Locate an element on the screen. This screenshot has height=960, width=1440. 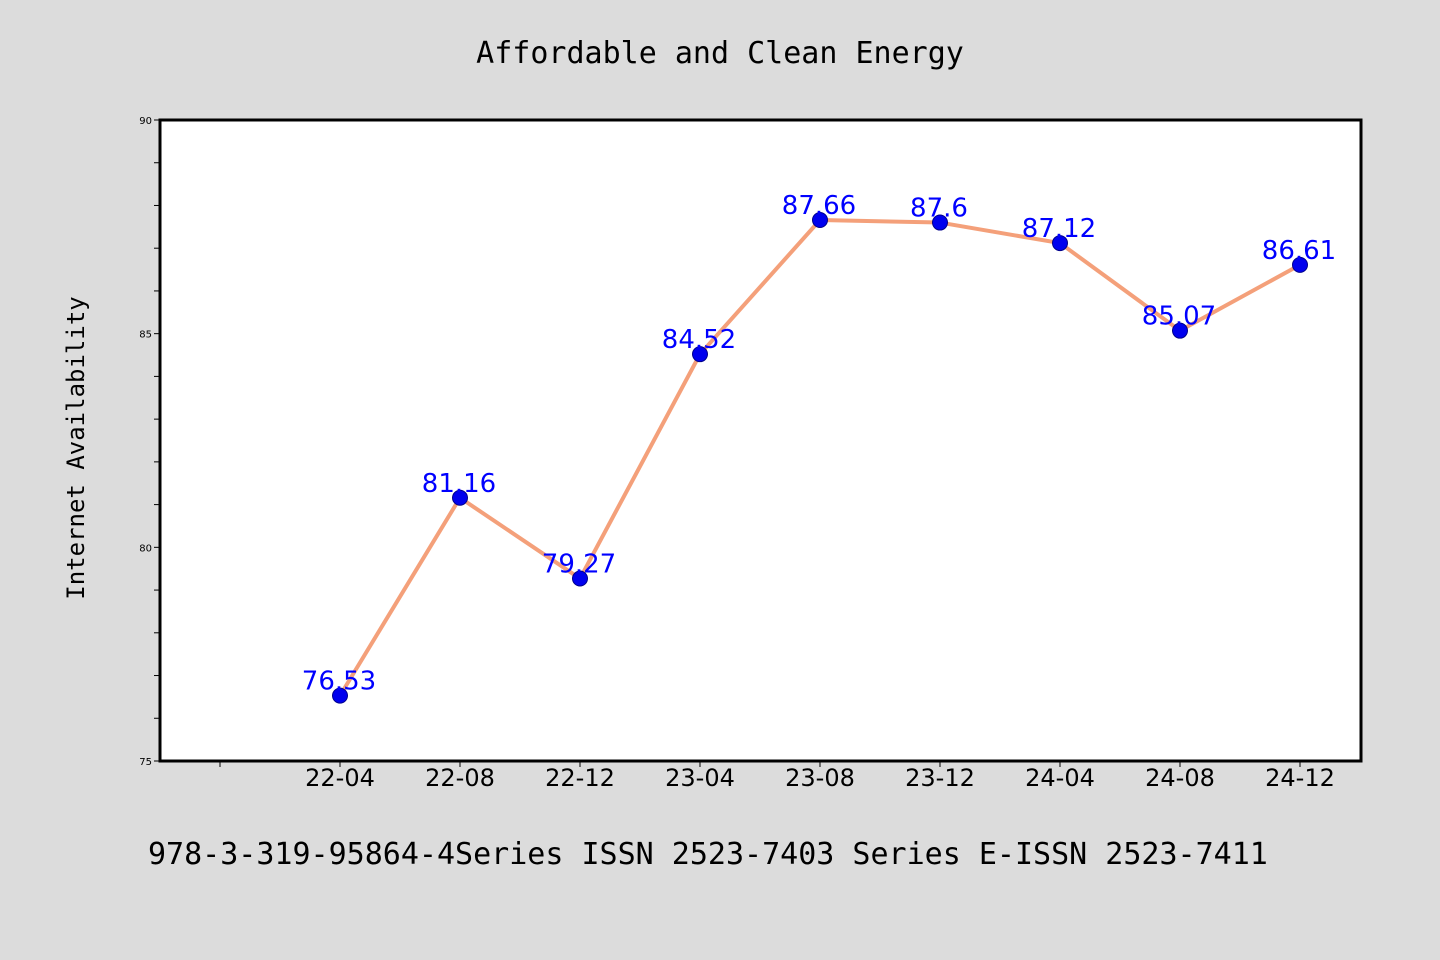
y-tick-label: 80 is located at coordinates (145, 548).